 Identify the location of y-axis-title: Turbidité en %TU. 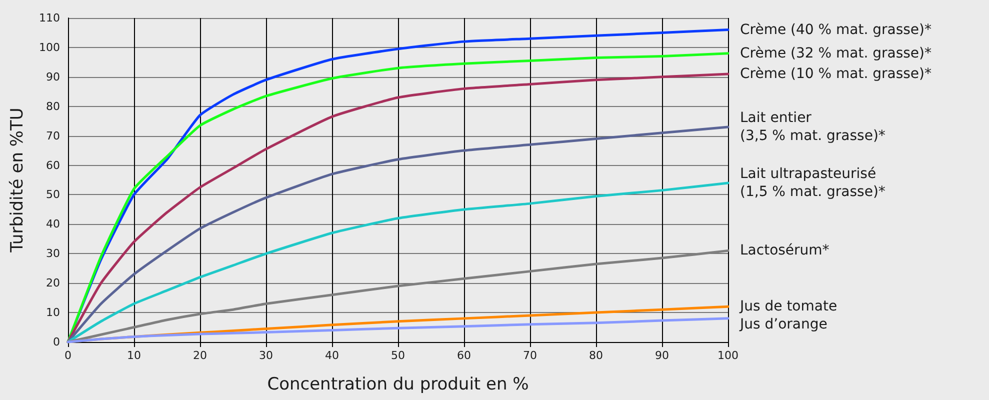
(18, 181).